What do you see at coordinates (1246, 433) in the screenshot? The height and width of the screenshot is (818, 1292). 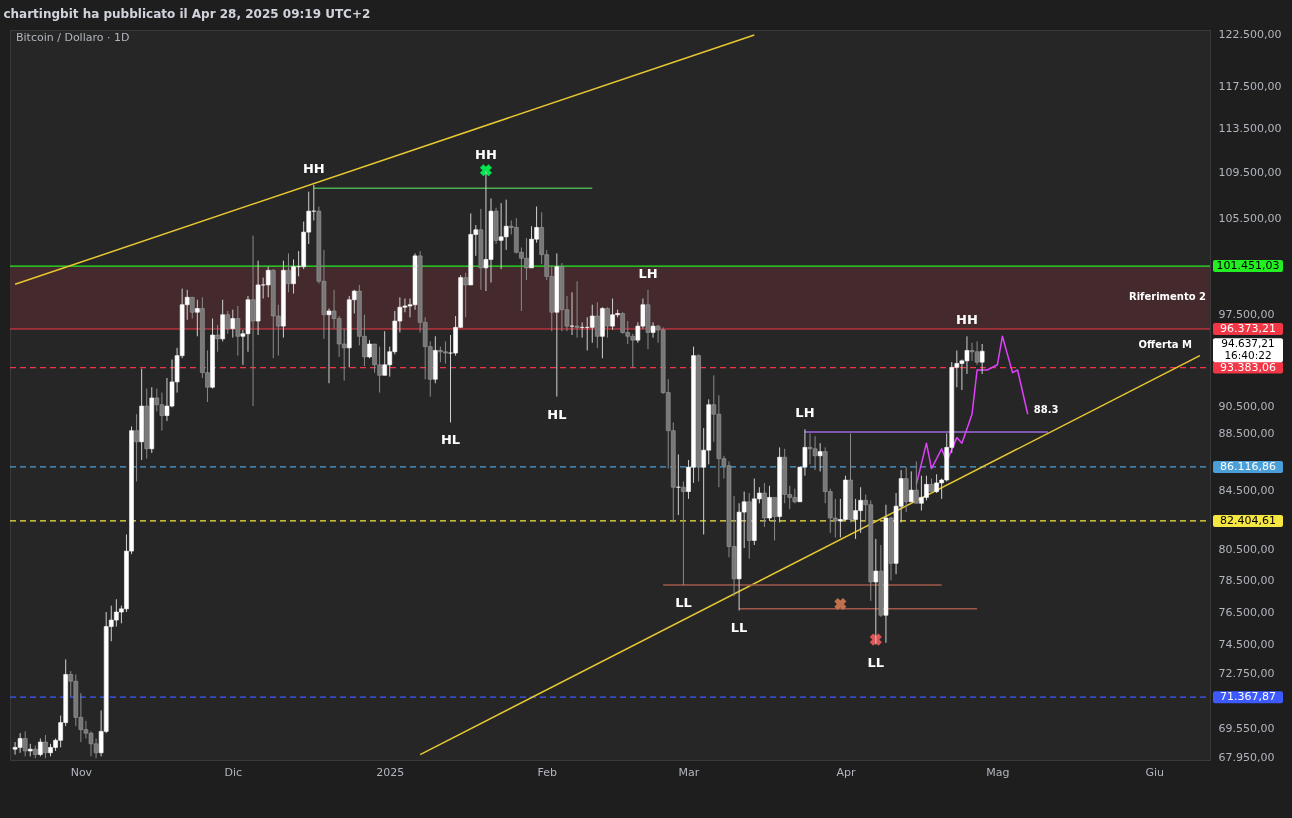 I see `y-tick-label: 88.500,00` at bounding box center [1246, 433].